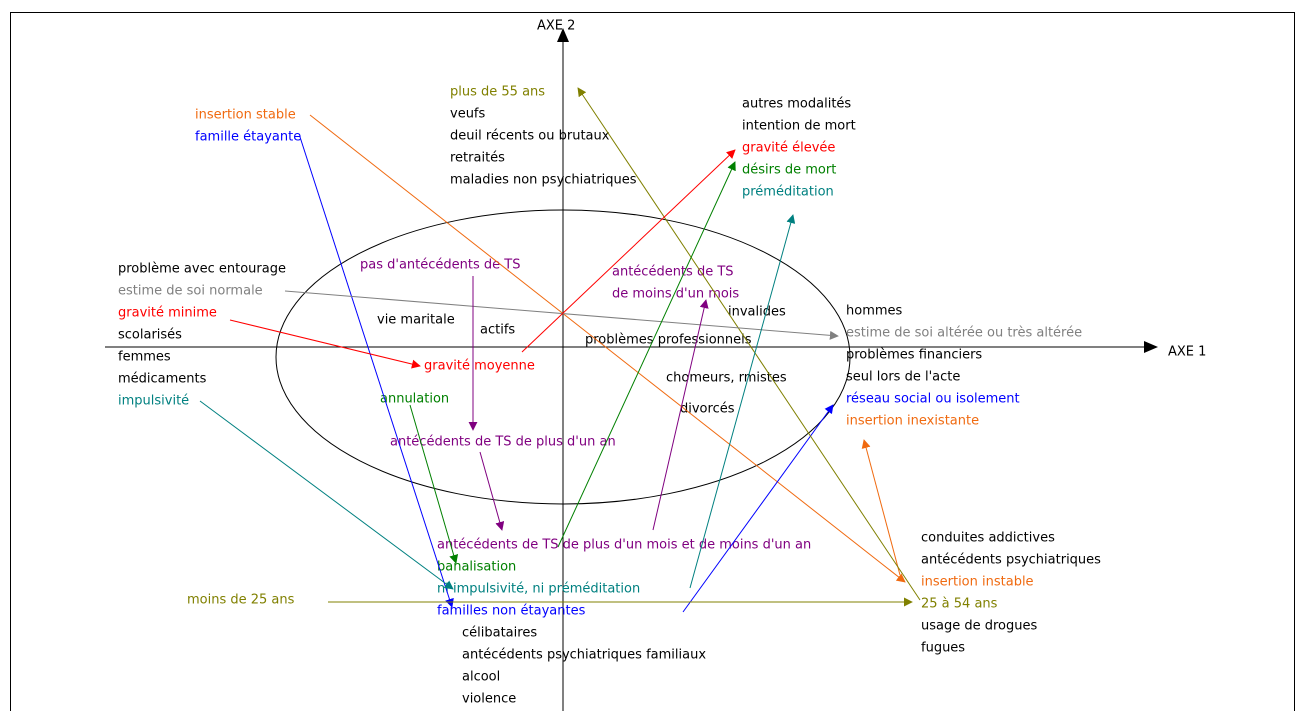 This screenshot has width=1305, height=715. What do you see at coordinates (497, 330) in the screenshot?
I see `label: actifs` at bounding box center [497, 330].